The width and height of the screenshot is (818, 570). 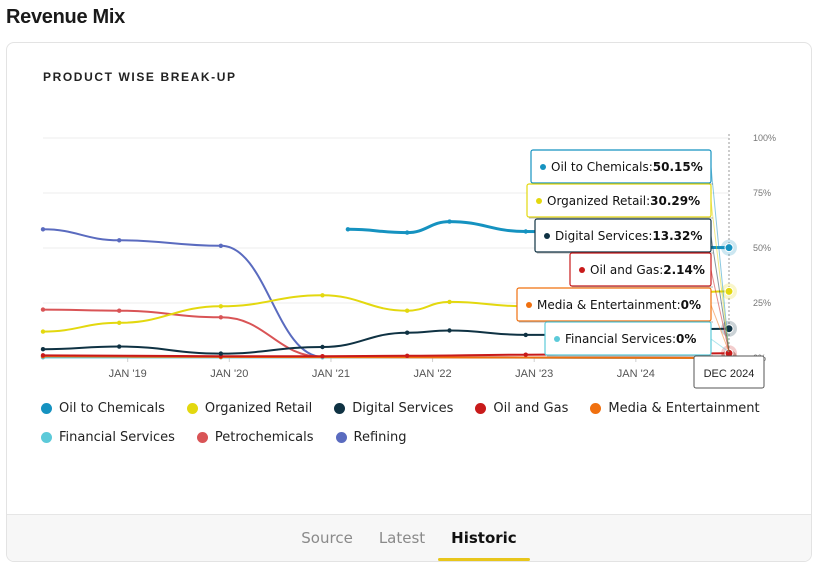 I want to click on tooltip-dot-financial-services, so click(x=557, y=339).